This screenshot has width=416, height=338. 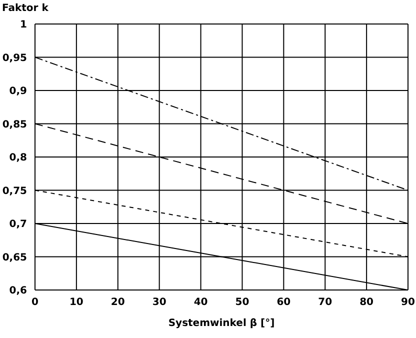 What do you see at coordinates (15, 124) in the screenshot?
I see `y-tick-label: 0,85` at bounding box center [15, 124].